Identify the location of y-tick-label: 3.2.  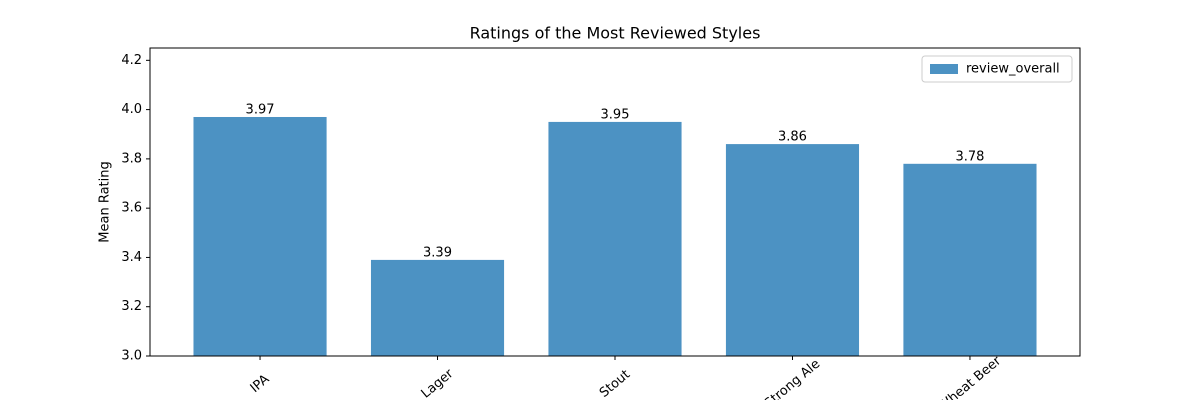
(131, 306).